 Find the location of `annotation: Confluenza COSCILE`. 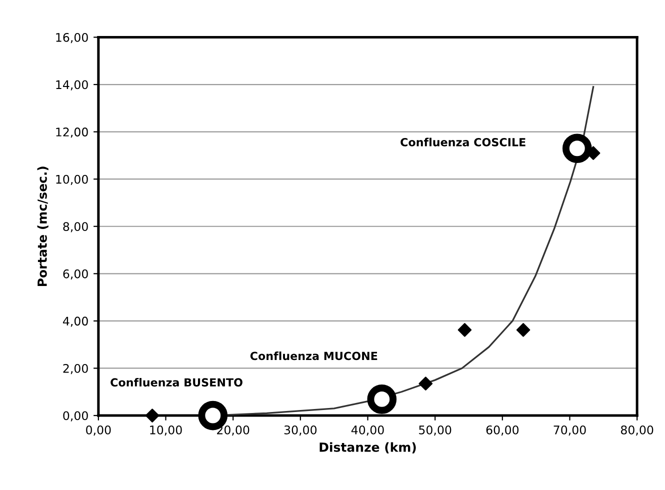

annotation: Confluenza COSCILE is located at coordinates (463, 142).